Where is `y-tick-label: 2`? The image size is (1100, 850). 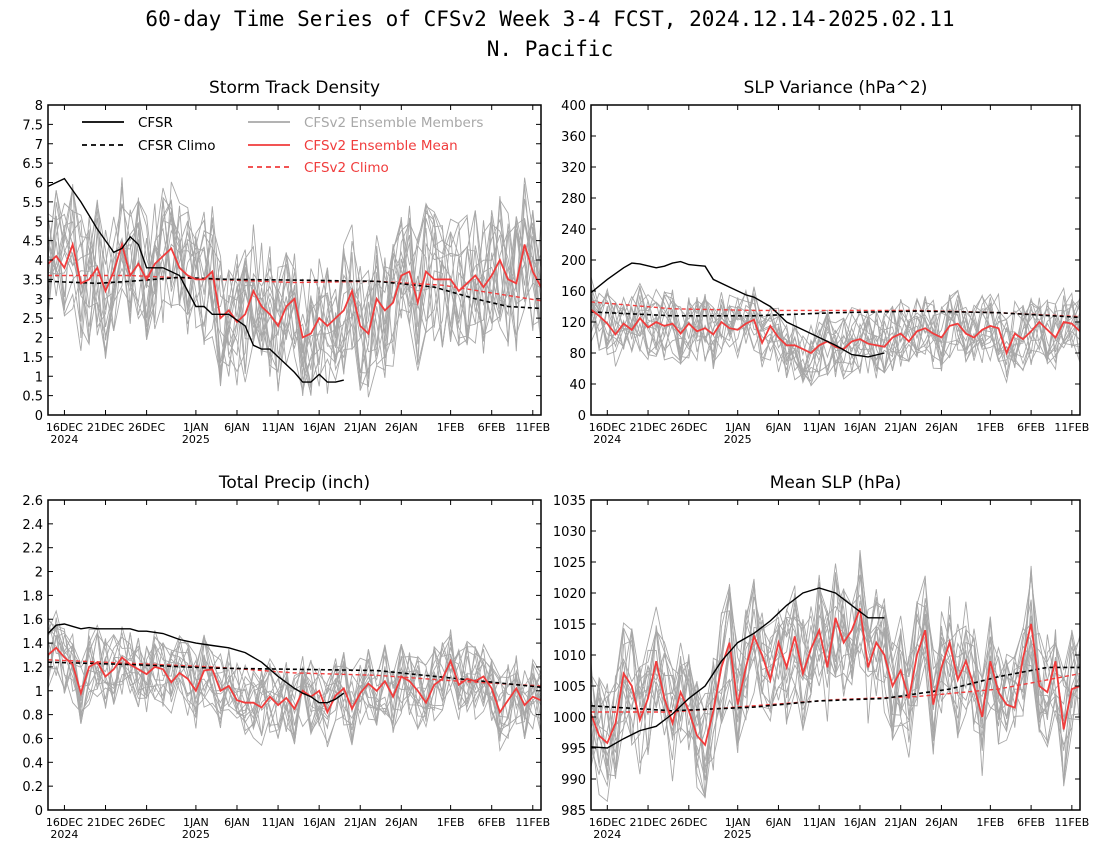 y-tick-label: 2 is located at coordinates (39, 573).